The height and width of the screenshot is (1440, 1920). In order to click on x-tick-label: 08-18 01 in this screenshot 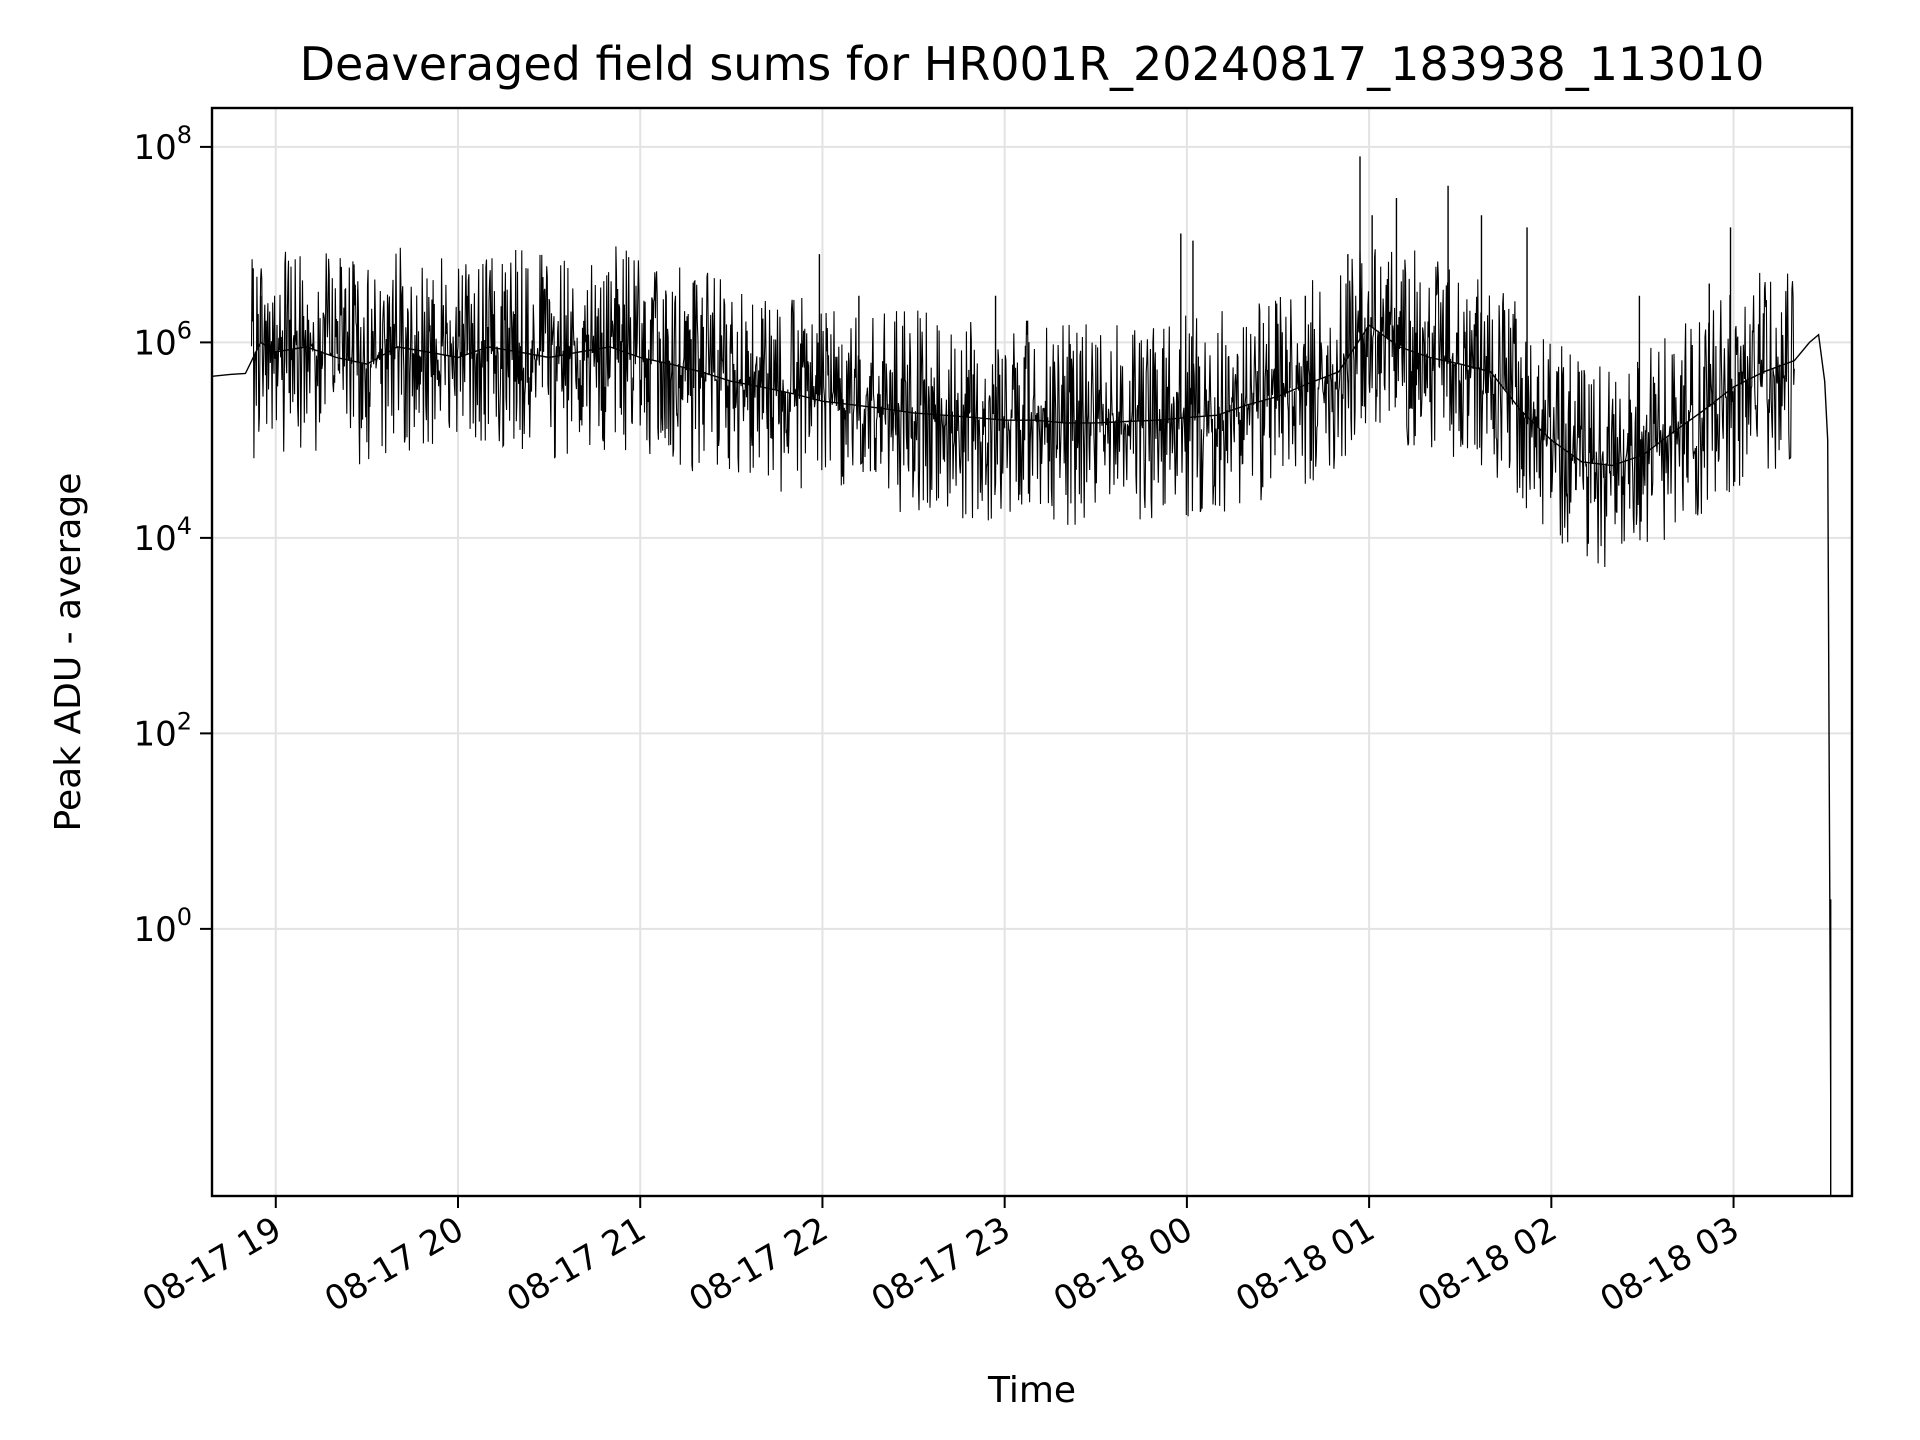, I will do `click(1305, 1264)`.